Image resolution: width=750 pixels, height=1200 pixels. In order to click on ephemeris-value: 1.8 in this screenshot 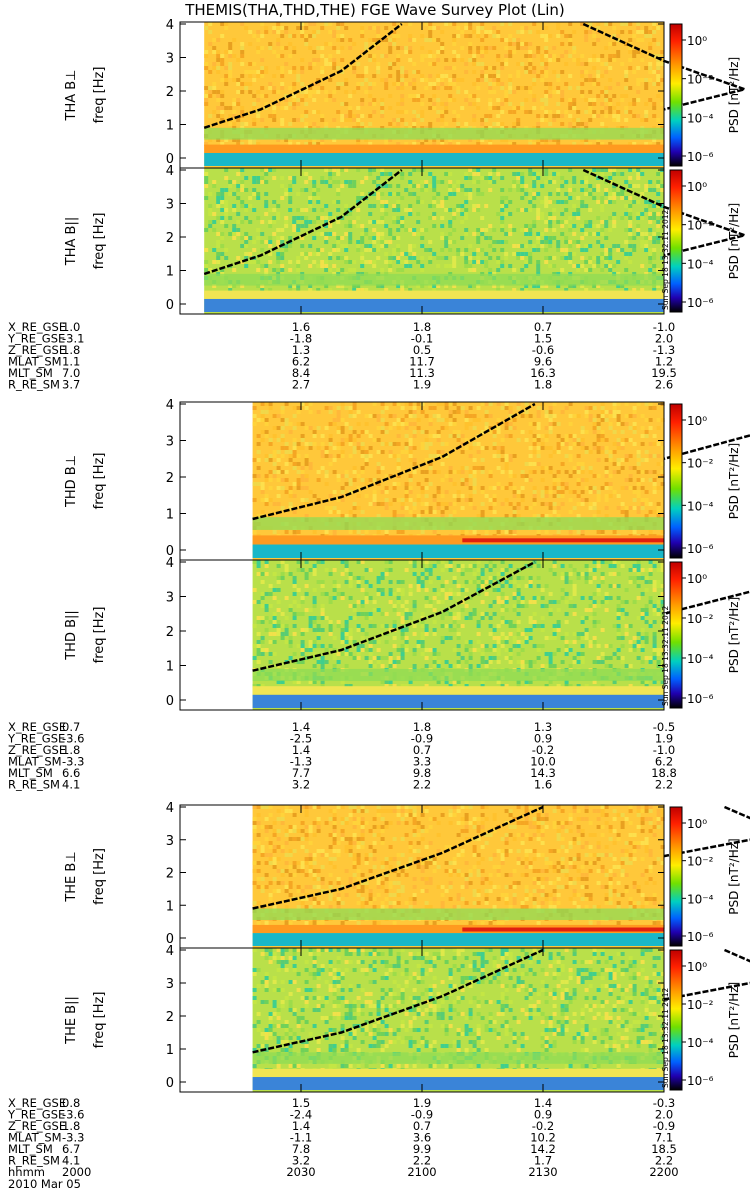, I will do `click(71, 350)`.